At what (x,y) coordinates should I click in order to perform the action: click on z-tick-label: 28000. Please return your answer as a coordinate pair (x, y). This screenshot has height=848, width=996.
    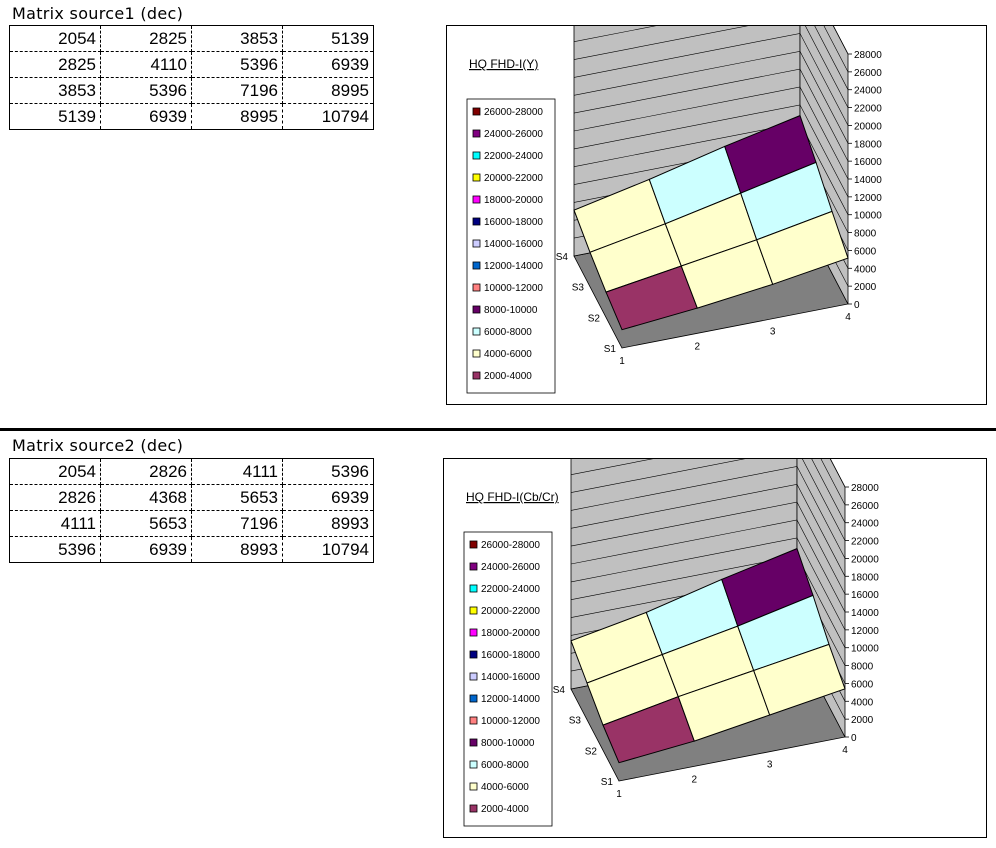
    Looking at the image, I should click on (865, 488).